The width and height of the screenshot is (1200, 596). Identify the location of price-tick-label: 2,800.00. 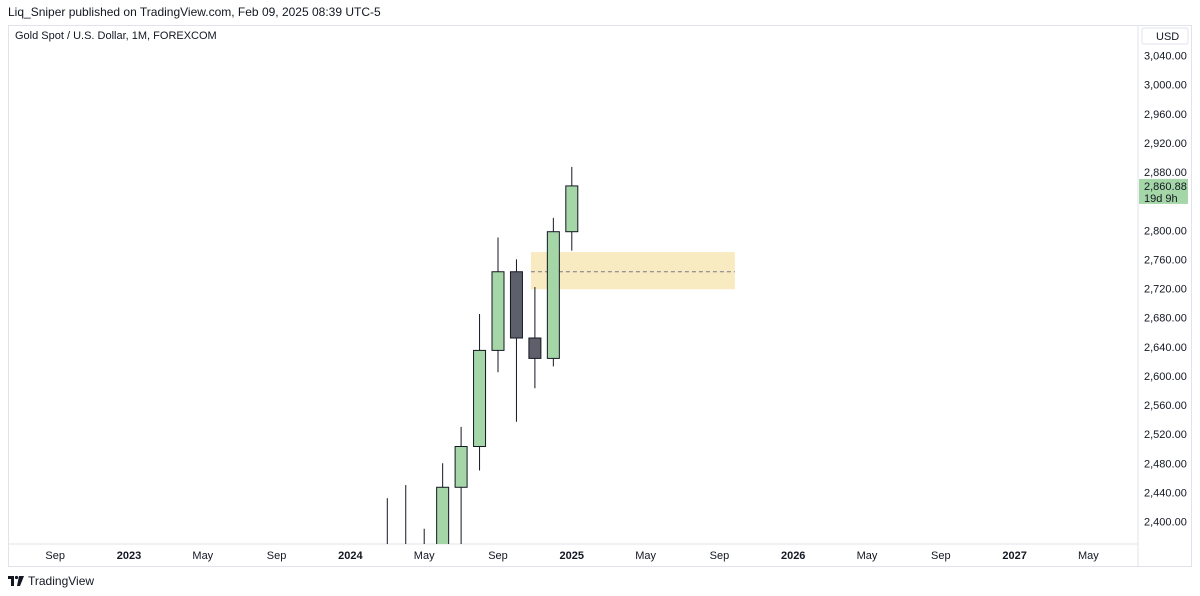
(1165, 231).